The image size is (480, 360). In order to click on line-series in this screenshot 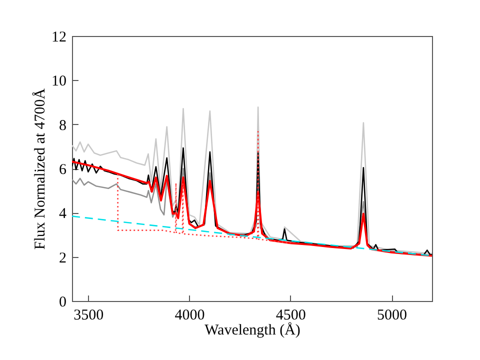, I will do `click(204, 187)`.